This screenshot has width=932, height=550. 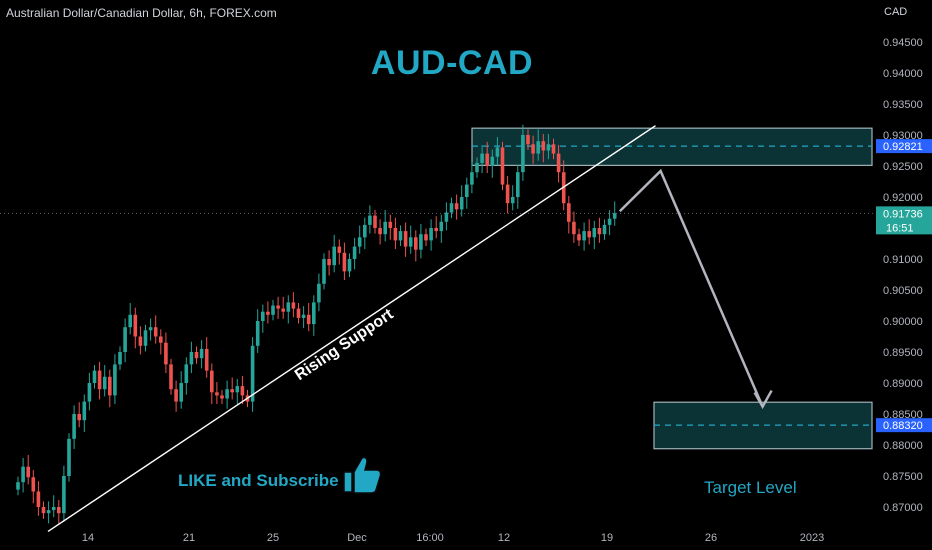 I want to click on target-zone, so click(x=763, y=425).